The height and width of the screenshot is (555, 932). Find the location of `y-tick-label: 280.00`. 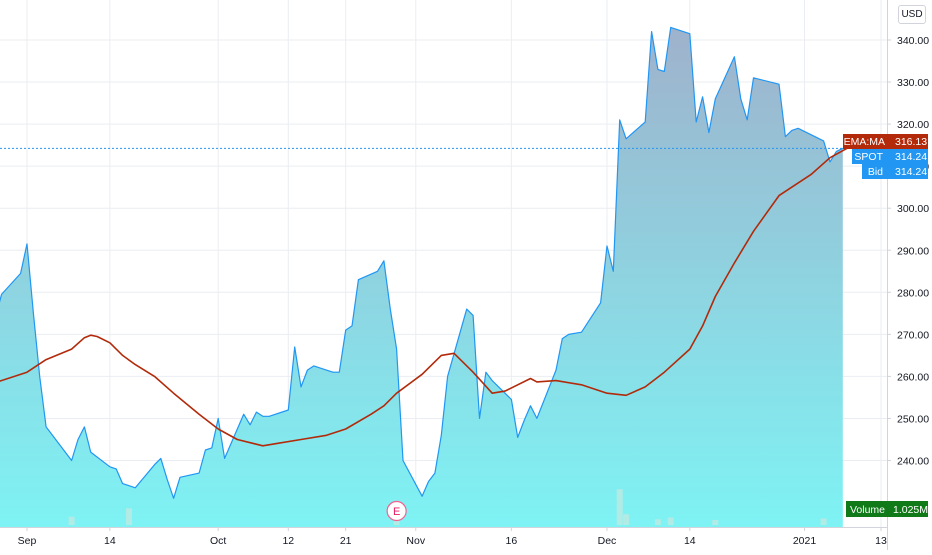

y-tick-label: 280.00 is located at coordinates (913, 293).